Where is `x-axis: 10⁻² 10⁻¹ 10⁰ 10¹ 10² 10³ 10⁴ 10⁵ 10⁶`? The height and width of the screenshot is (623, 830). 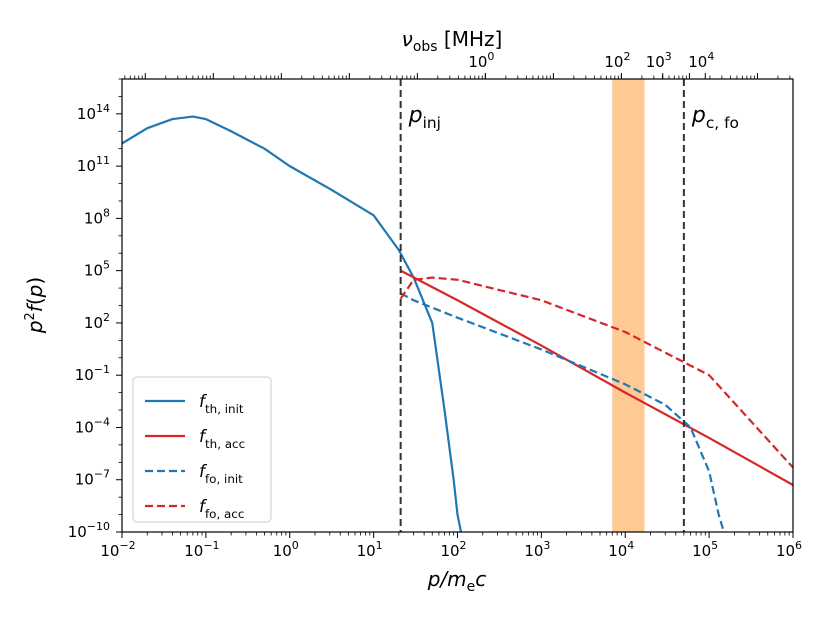 x-axis: 10⁻² 10⁻¹ 10⁰ 10¹ 10² 10³ 10⁴ 10⁵ 10⁶ is located at coordinates (451, 546).